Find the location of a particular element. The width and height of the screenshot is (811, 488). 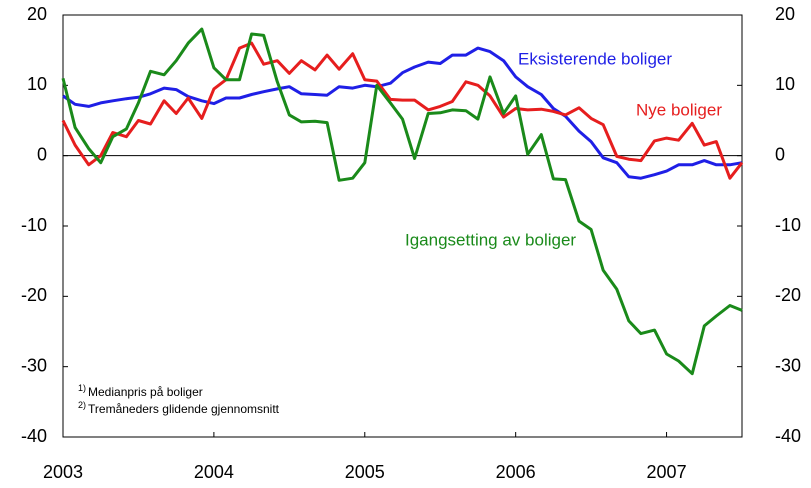

y-tick-label: -20 is located at coordinates (34, 295).